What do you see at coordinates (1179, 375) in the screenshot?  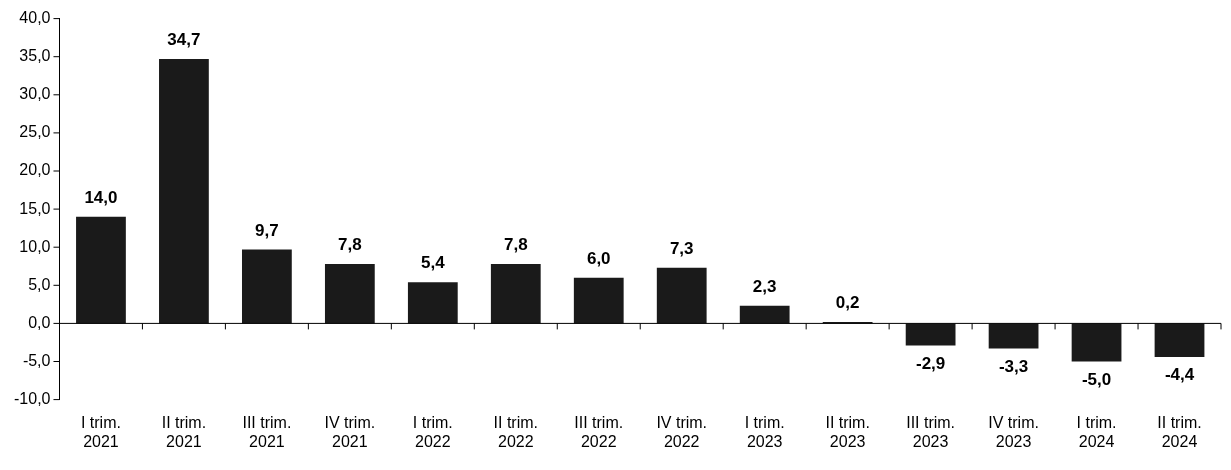 I see `data-label: -4,4` at bounding box center [1179, 375].